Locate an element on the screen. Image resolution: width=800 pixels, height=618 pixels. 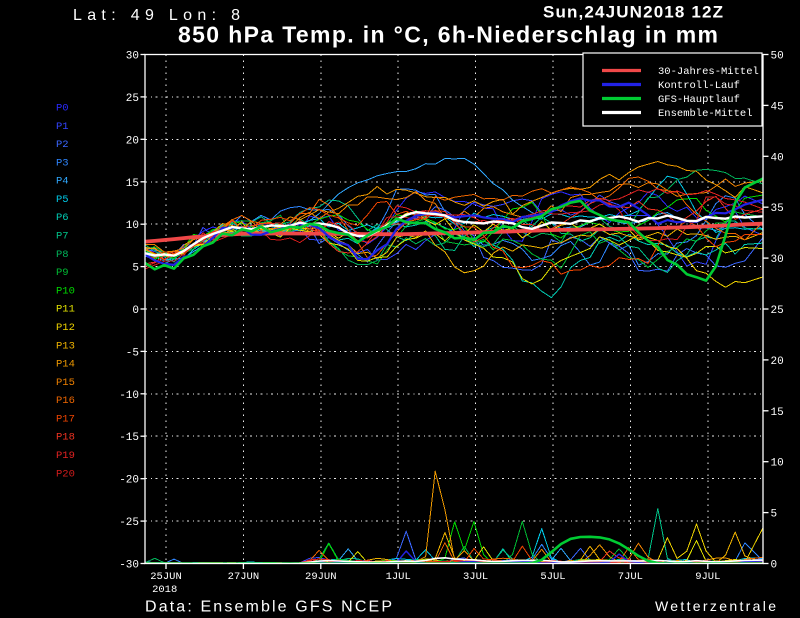
svg-text: P14 is located at coordinates (65, 365).